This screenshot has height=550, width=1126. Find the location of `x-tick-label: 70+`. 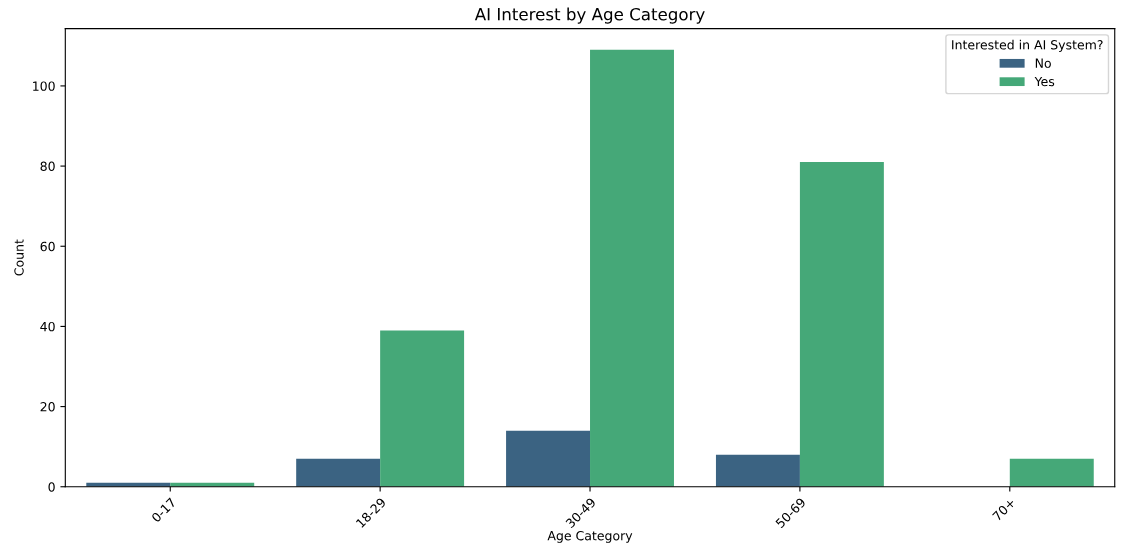

x-tick-label: 70+ is located at coordinates (1004, 509).